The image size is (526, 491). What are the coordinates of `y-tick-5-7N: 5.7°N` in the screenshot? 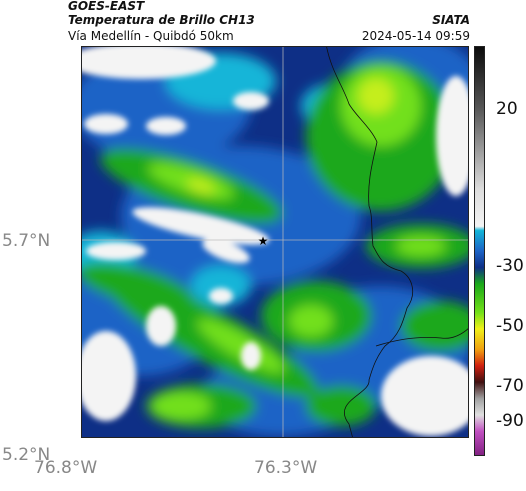 It's located at (26, 241).